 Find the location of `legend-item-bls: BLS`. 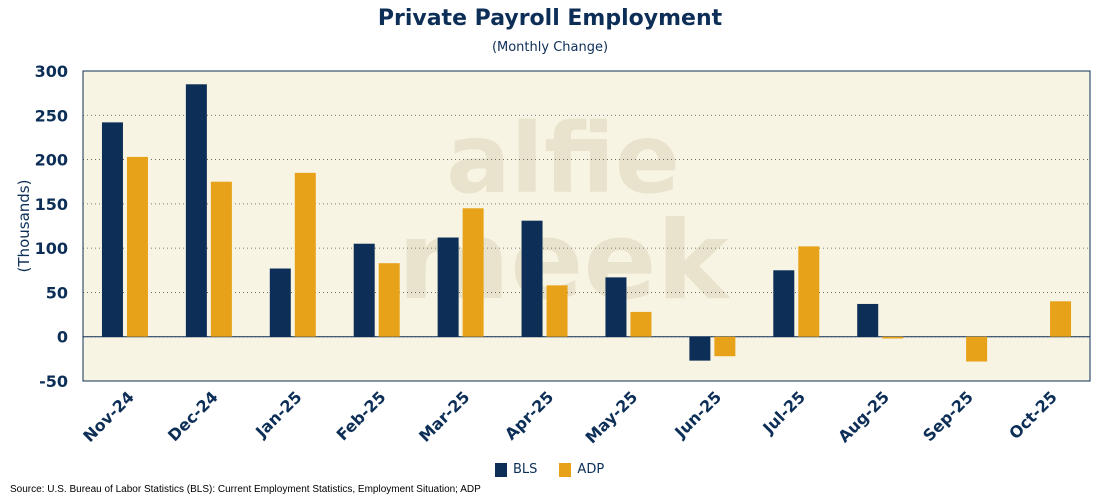

legend-item-bls: BLS is located at coordinates (516, 469).